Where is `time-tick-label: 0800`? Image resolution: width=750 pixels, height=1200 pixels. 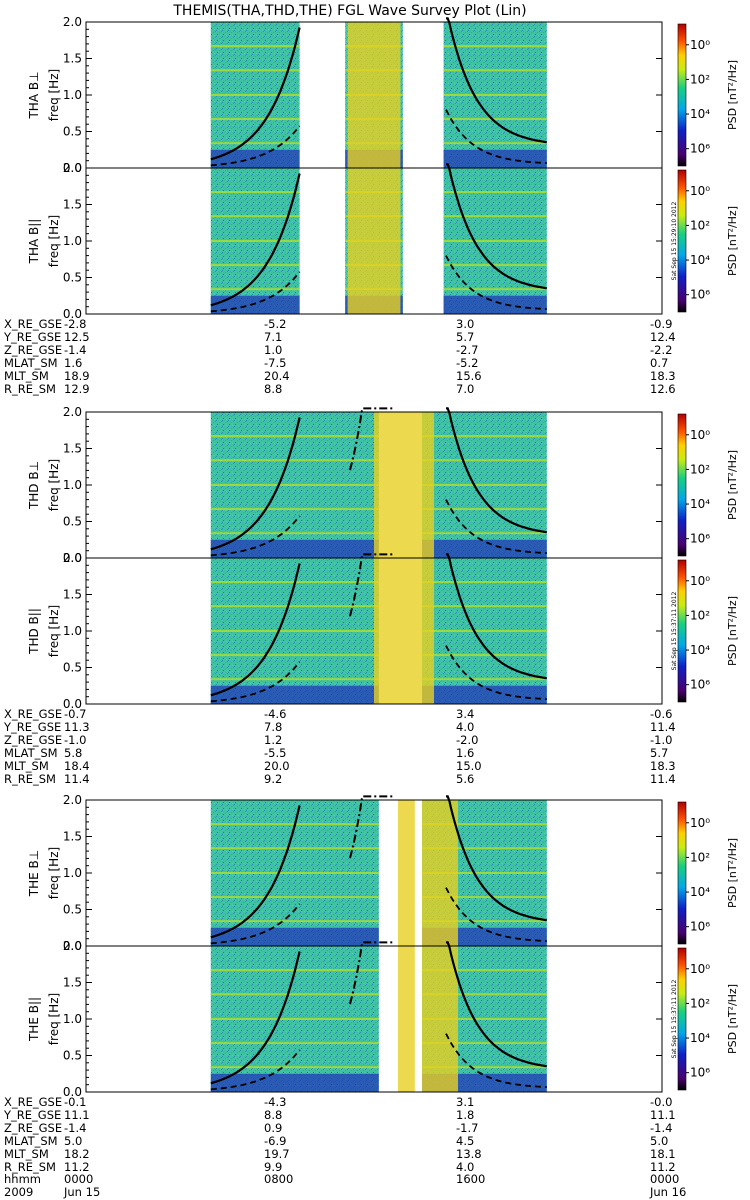
time-tick-label: 0800 is located at coordinates (278, 1179).